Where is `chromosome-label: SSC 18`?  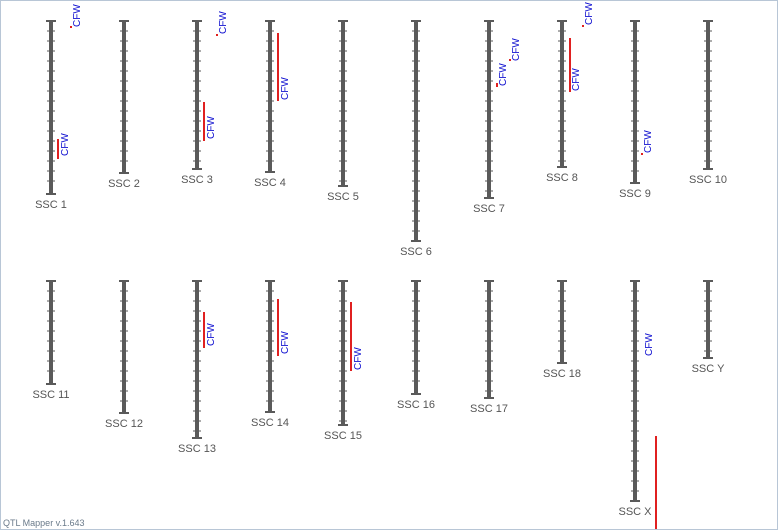 chromosome-label: SSC 18 is located at coordinates (562, 374).